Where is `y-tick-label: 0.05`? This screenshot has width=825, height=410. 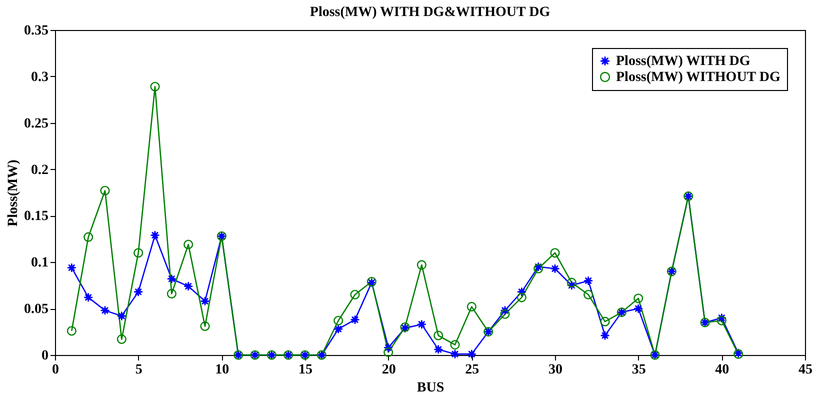 y-tick-label: 0.05 is located at coordinates (36, 310).